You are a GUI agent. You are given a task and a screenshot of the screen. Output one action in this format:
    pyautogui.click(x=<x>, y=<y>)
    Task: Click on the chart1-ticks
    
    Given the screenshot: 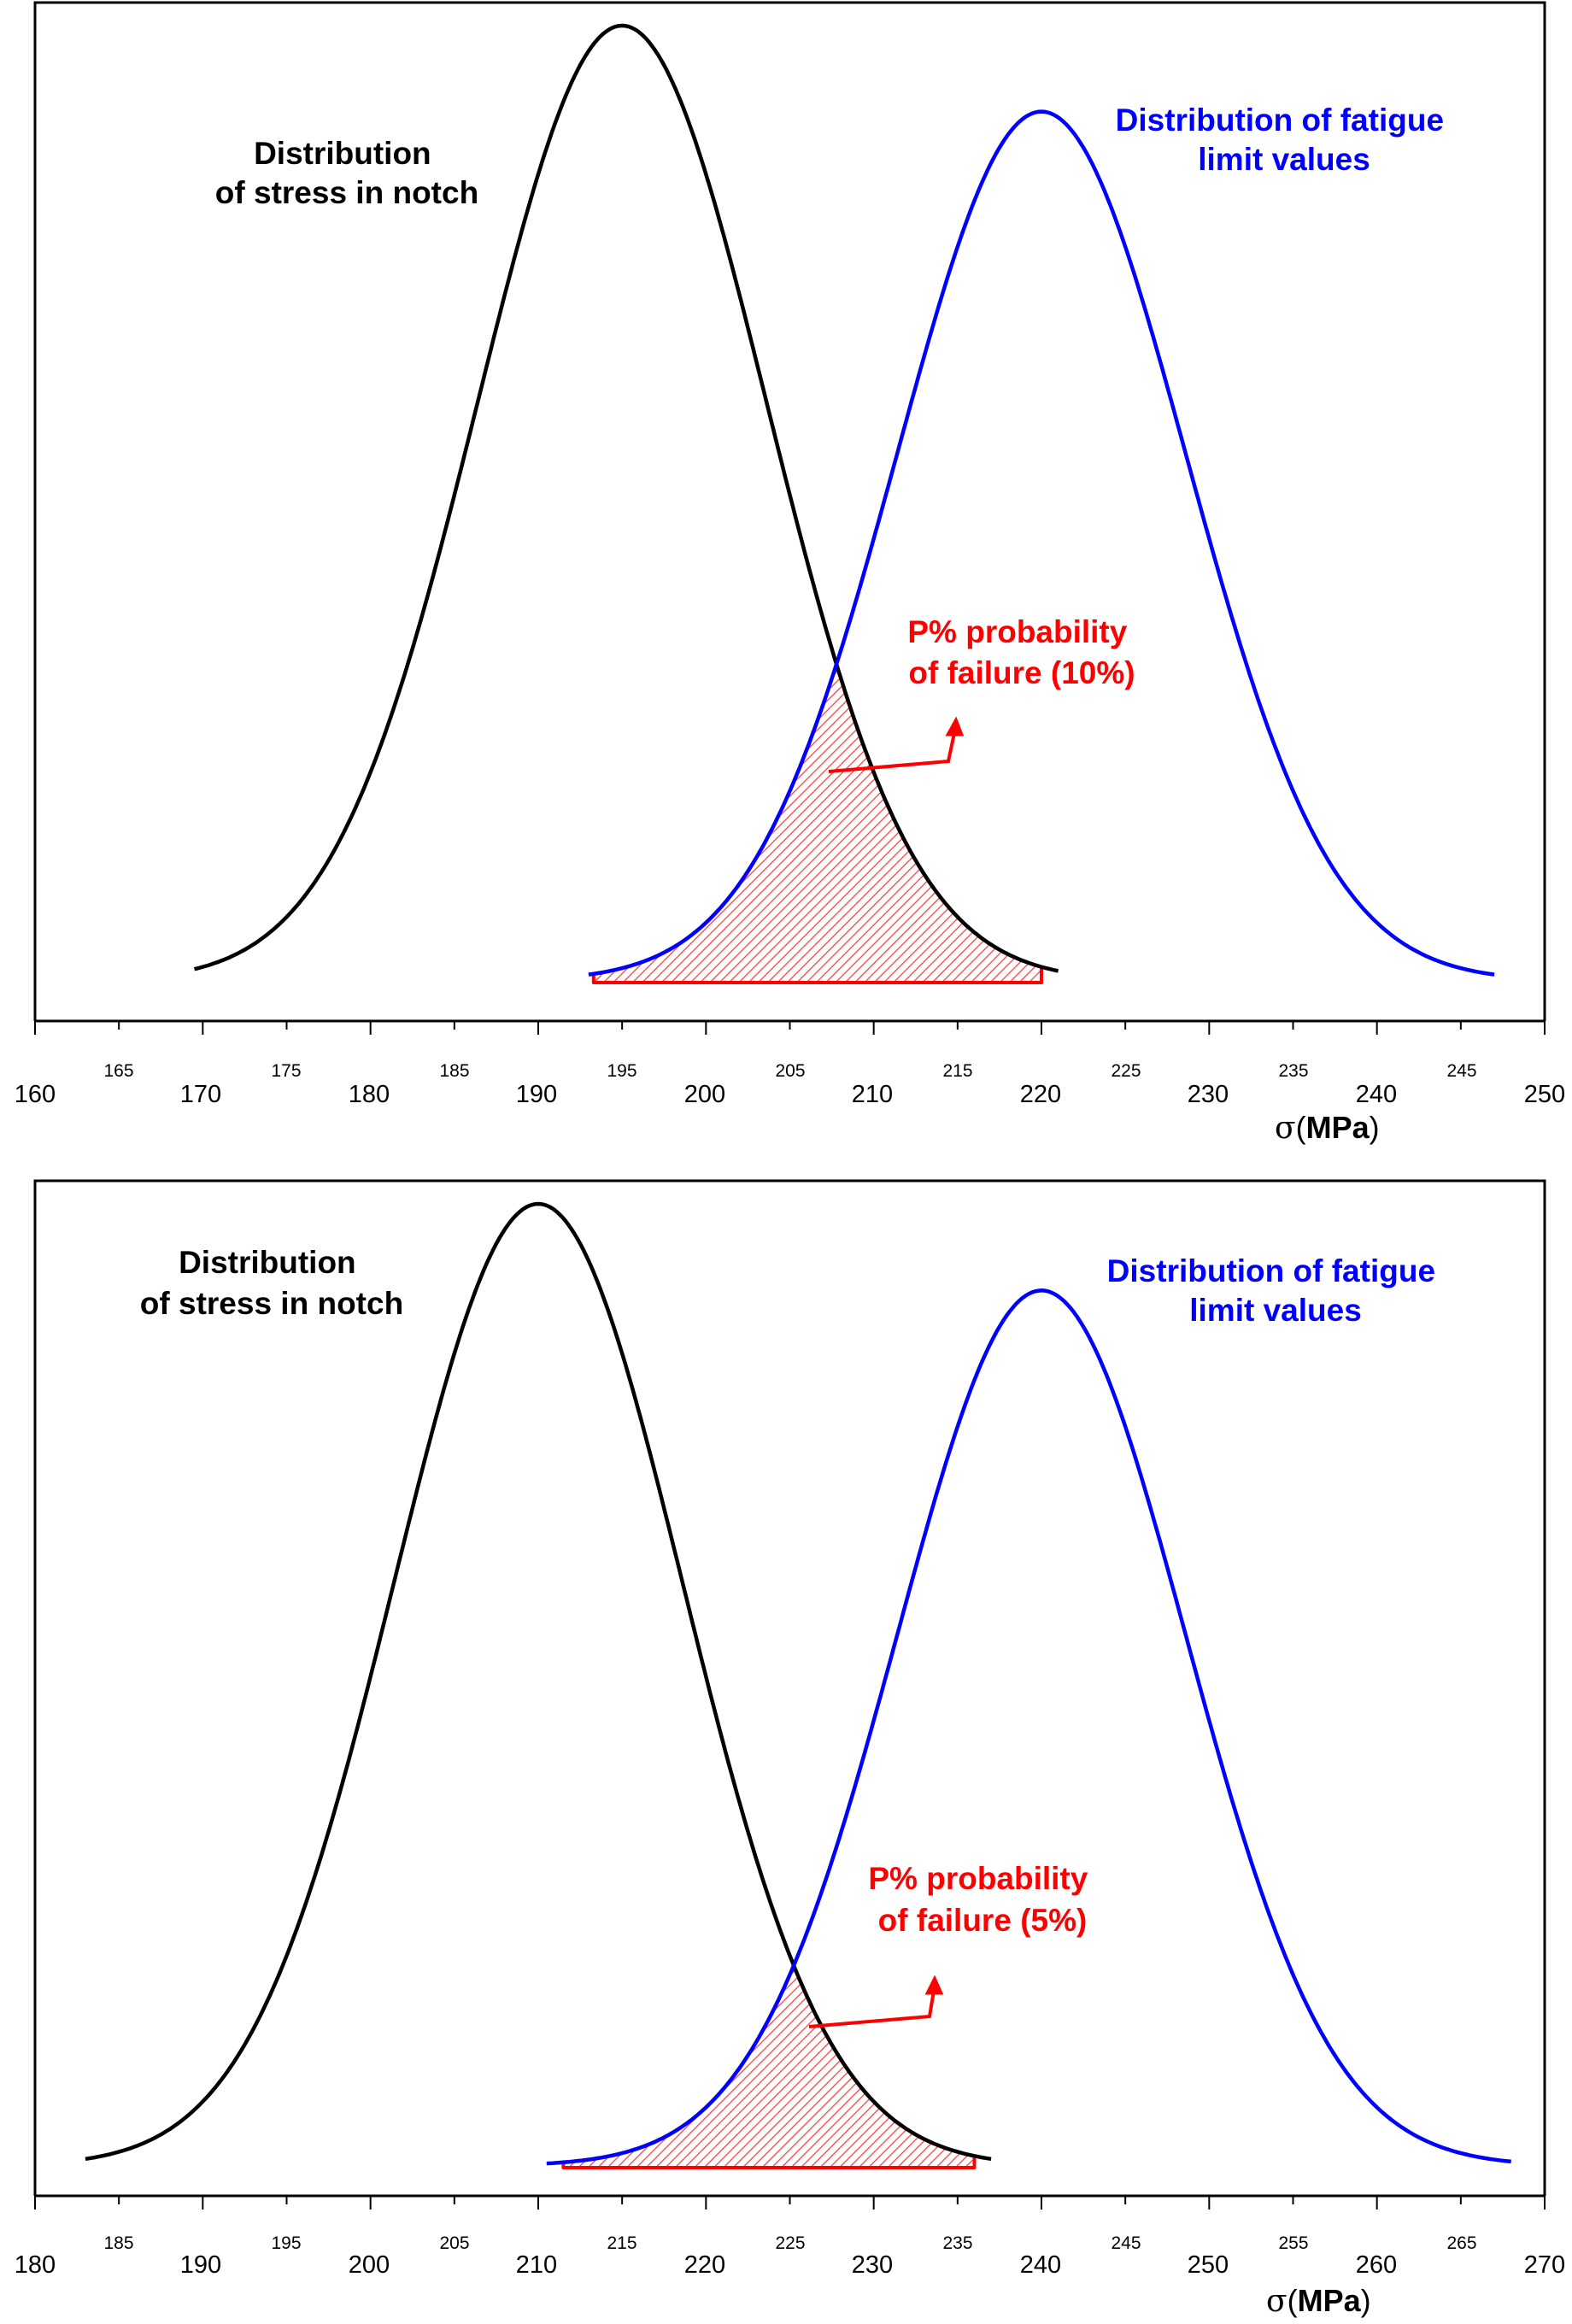 What is the action you would take?
    pyautogui.click(x=790, y=1028)
    